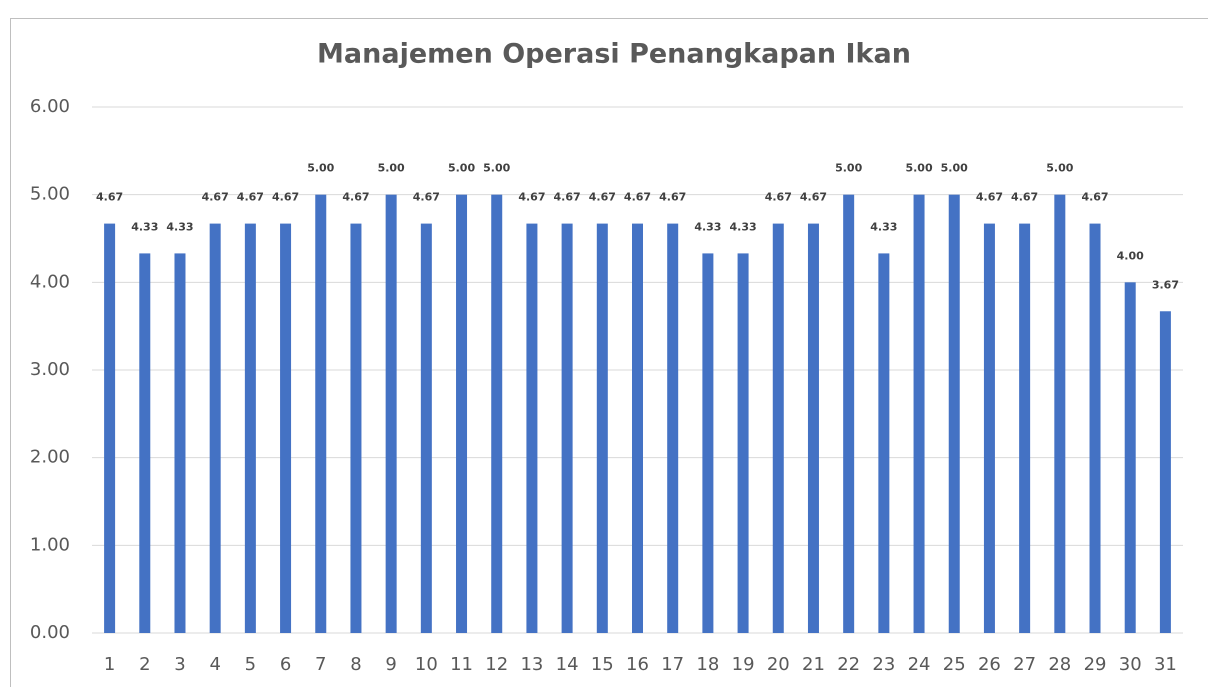  What do you see at coordinates (50, 106) in the screenshot?
I see `y-tick-label: 6.00` at bounding box center [50, 106].